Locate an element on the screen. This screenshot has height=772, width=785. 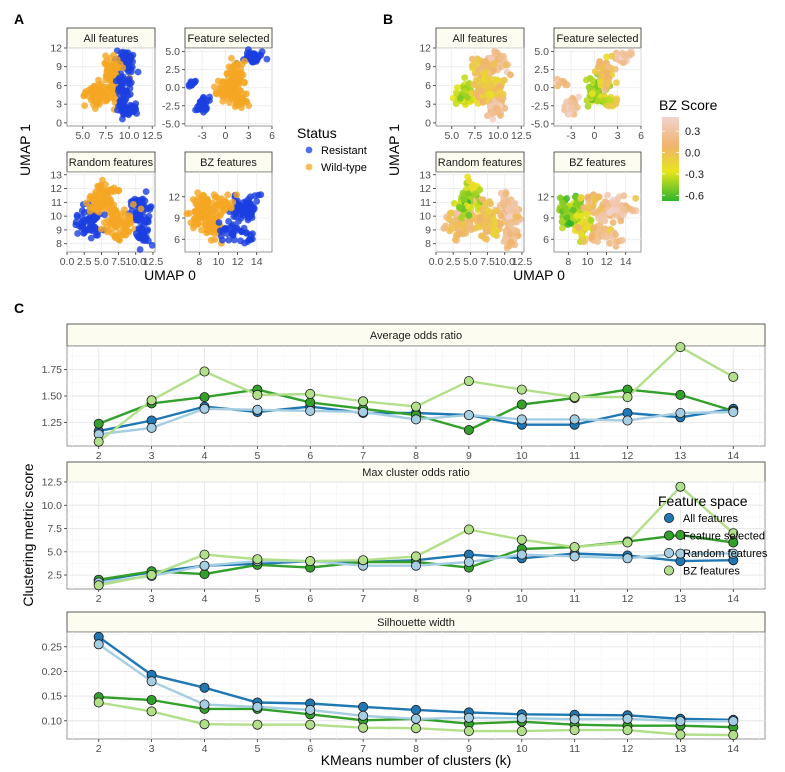
facet-all-features: All features 5.0 7.5 10.0 12.5 0 3 6 9 12 is located at coordinates (475, 84).